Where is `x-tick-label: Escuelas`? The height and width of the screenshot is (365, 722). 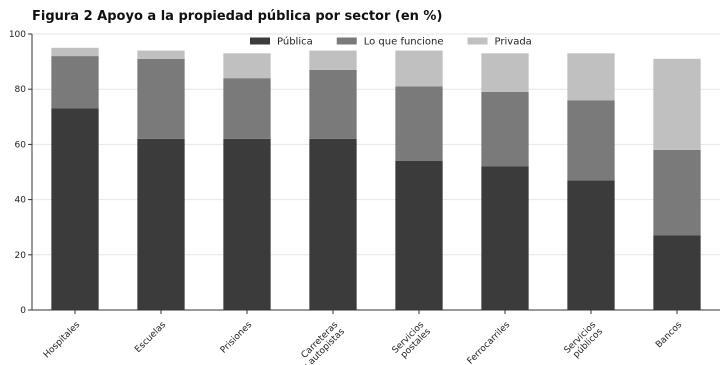 x-tick-label: Escuelas is located at coordinates (150, 337).